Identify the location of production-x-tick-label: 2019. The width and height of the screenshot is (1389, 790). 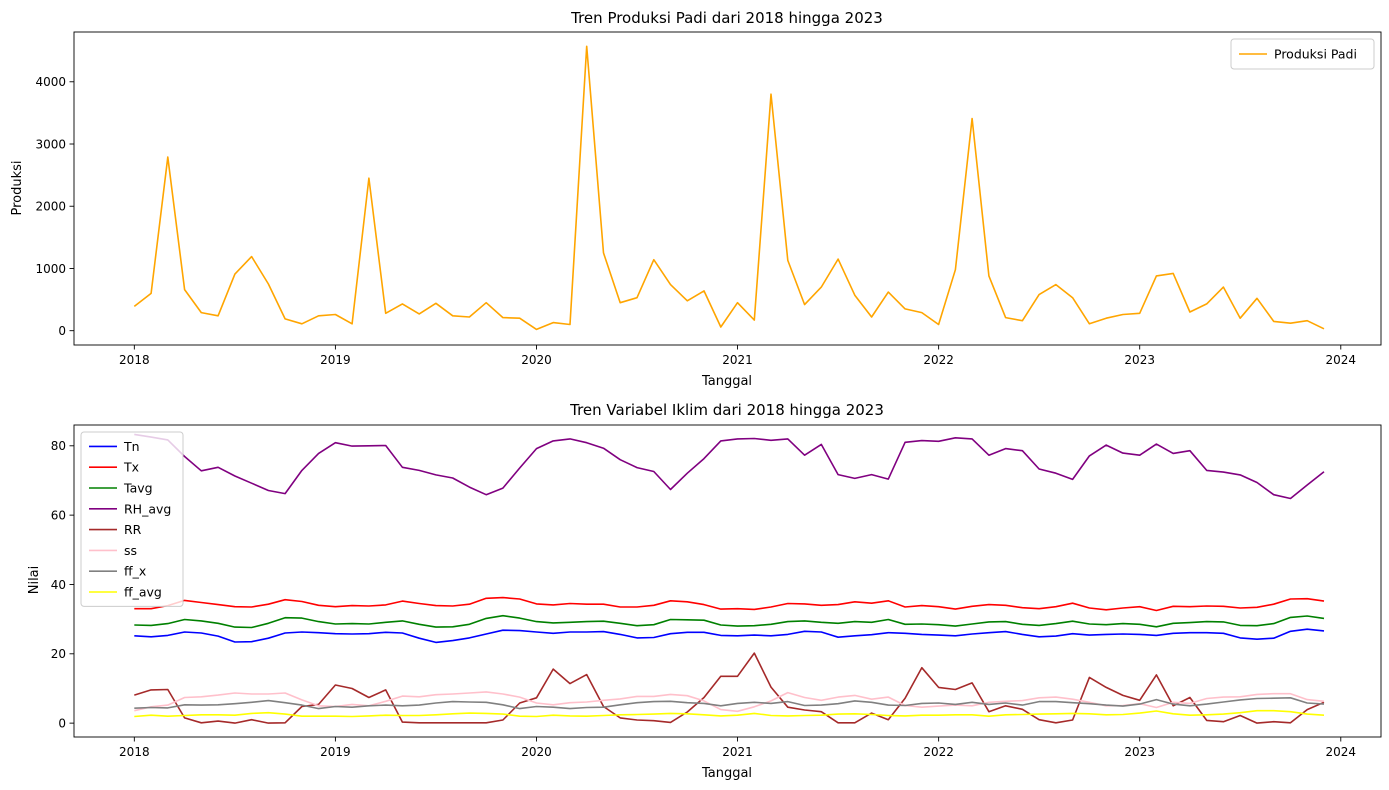
(335, 360).